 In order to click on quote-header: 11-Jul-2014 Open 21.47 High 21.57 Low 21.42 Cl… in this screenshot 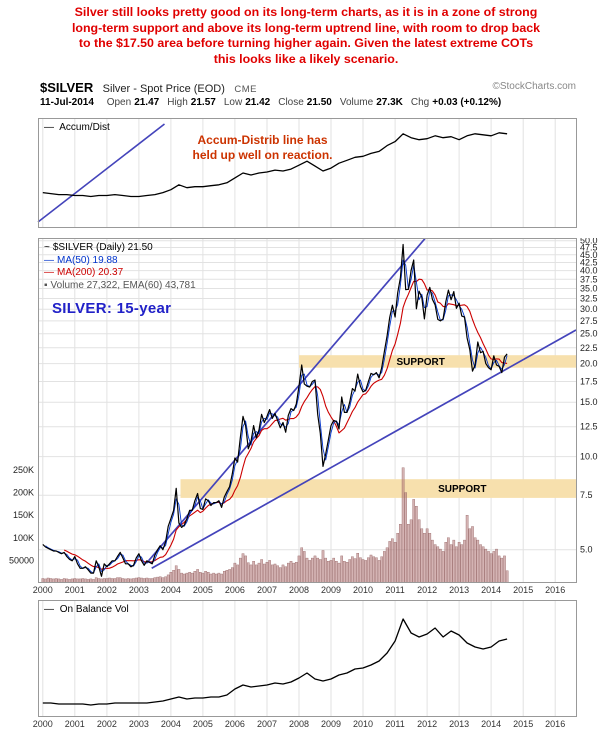, I will do `click(274, 102)`.